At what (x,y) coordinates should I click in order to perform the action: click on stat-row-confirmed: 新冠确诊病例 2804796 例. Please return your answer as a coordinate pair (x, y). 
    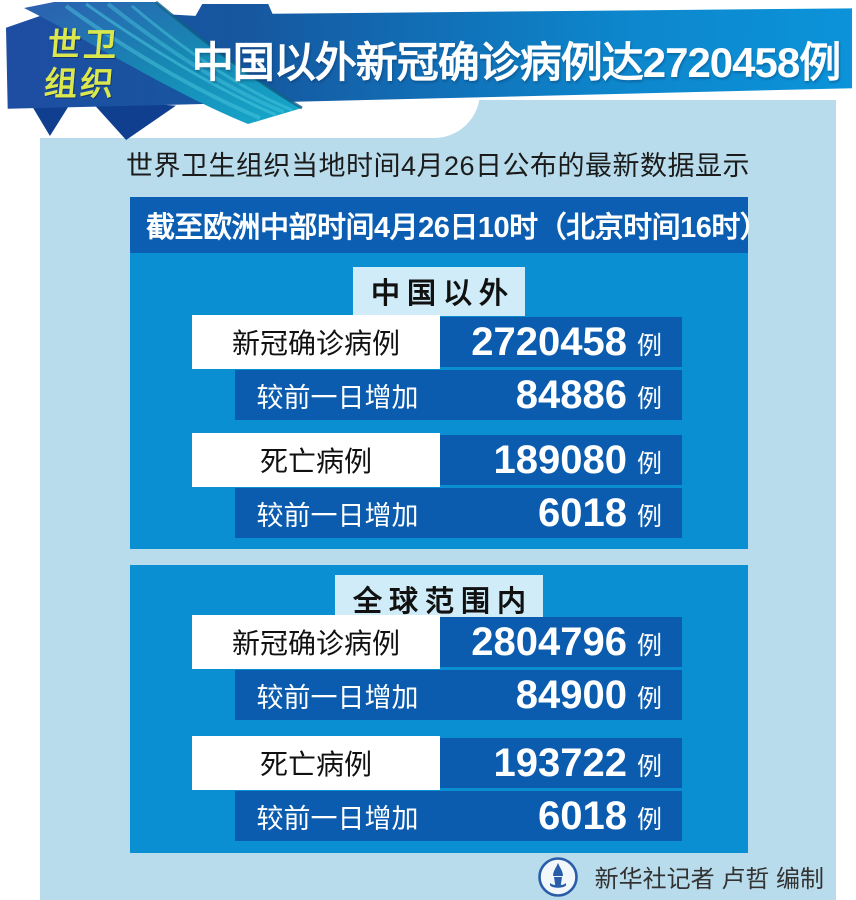
    Looking at the image, I should click on (437, 642).